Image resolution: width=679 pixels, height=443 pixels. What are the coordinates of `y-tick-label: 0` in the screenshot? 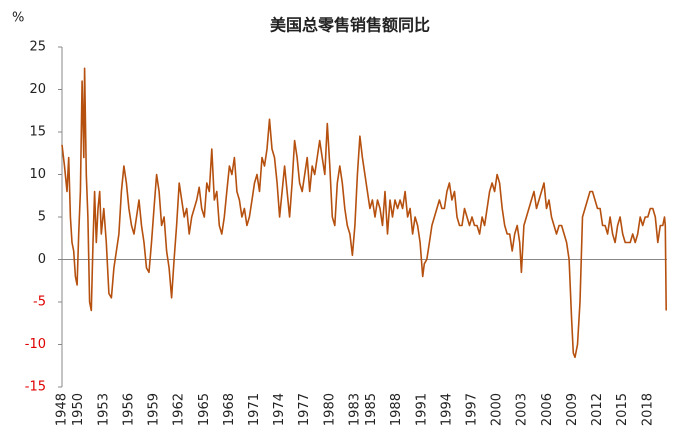 It's located at (42, 259).